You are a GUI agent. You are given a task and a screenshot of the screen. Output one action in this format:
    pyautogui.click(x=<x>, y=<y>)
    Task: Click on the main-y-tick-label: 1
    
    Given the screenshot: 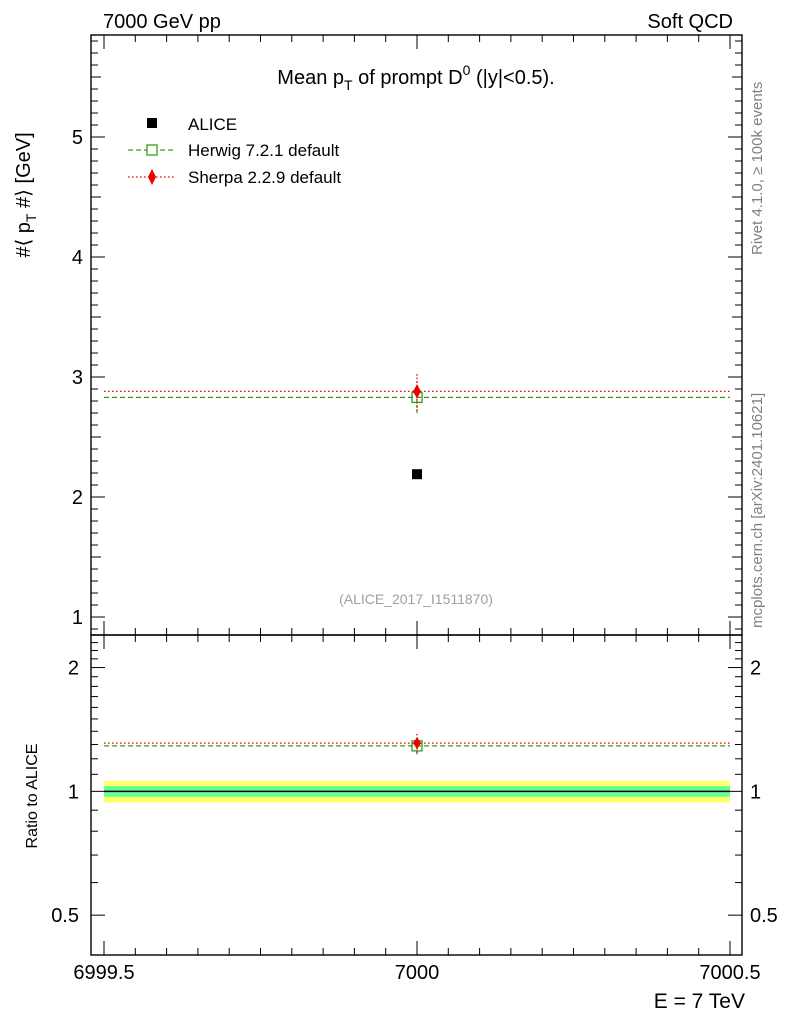 What is the action you would take?
    pyautogui.click(x=77, y=618)
    